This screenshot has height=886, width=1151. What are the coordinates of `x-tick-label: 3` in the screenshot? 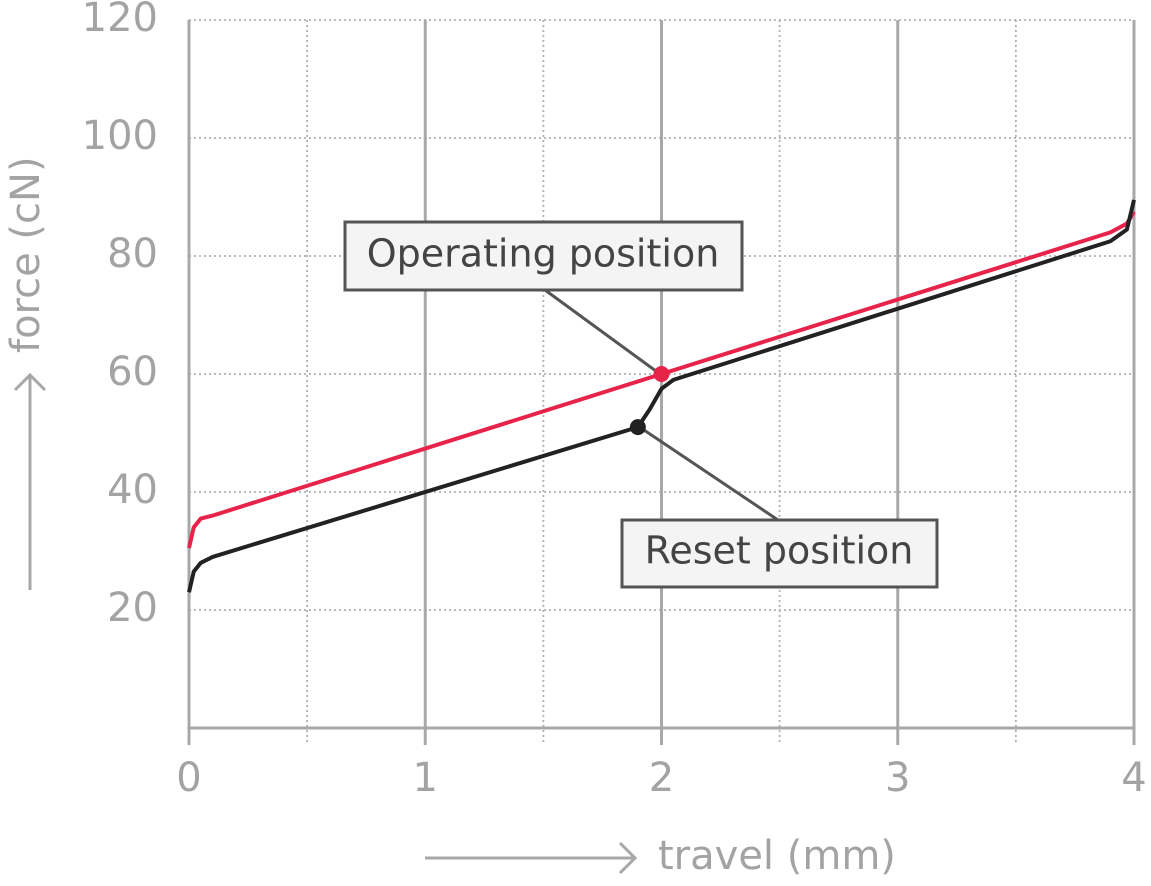 It's located at (897, 778).